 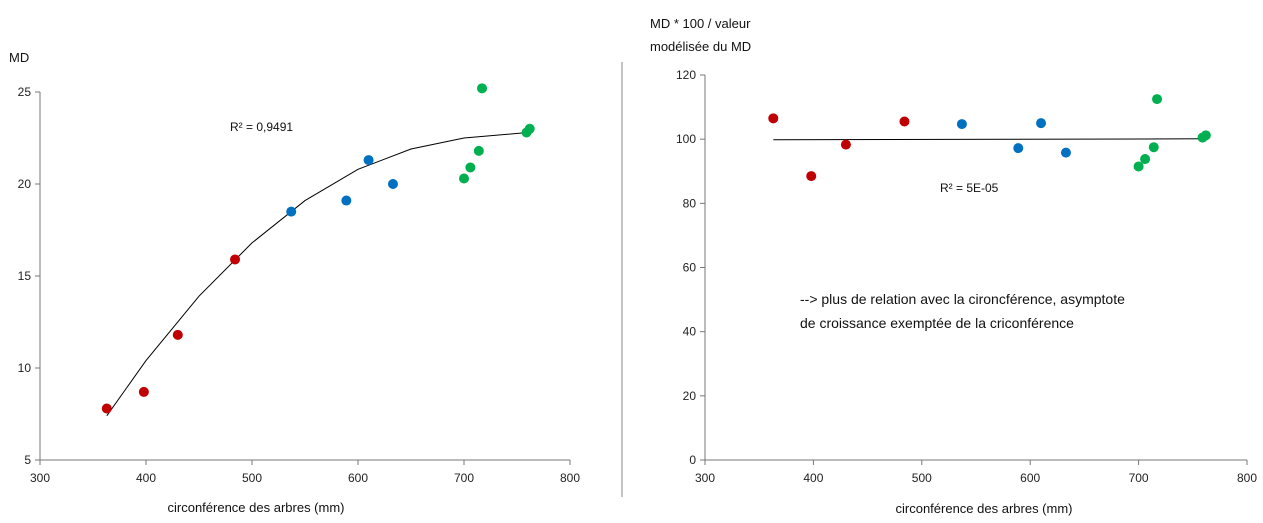 What do you see at coordinates (686, 75) in the screenshot?
I see `y-tick-label: 120` at bounding box center [686, 75].